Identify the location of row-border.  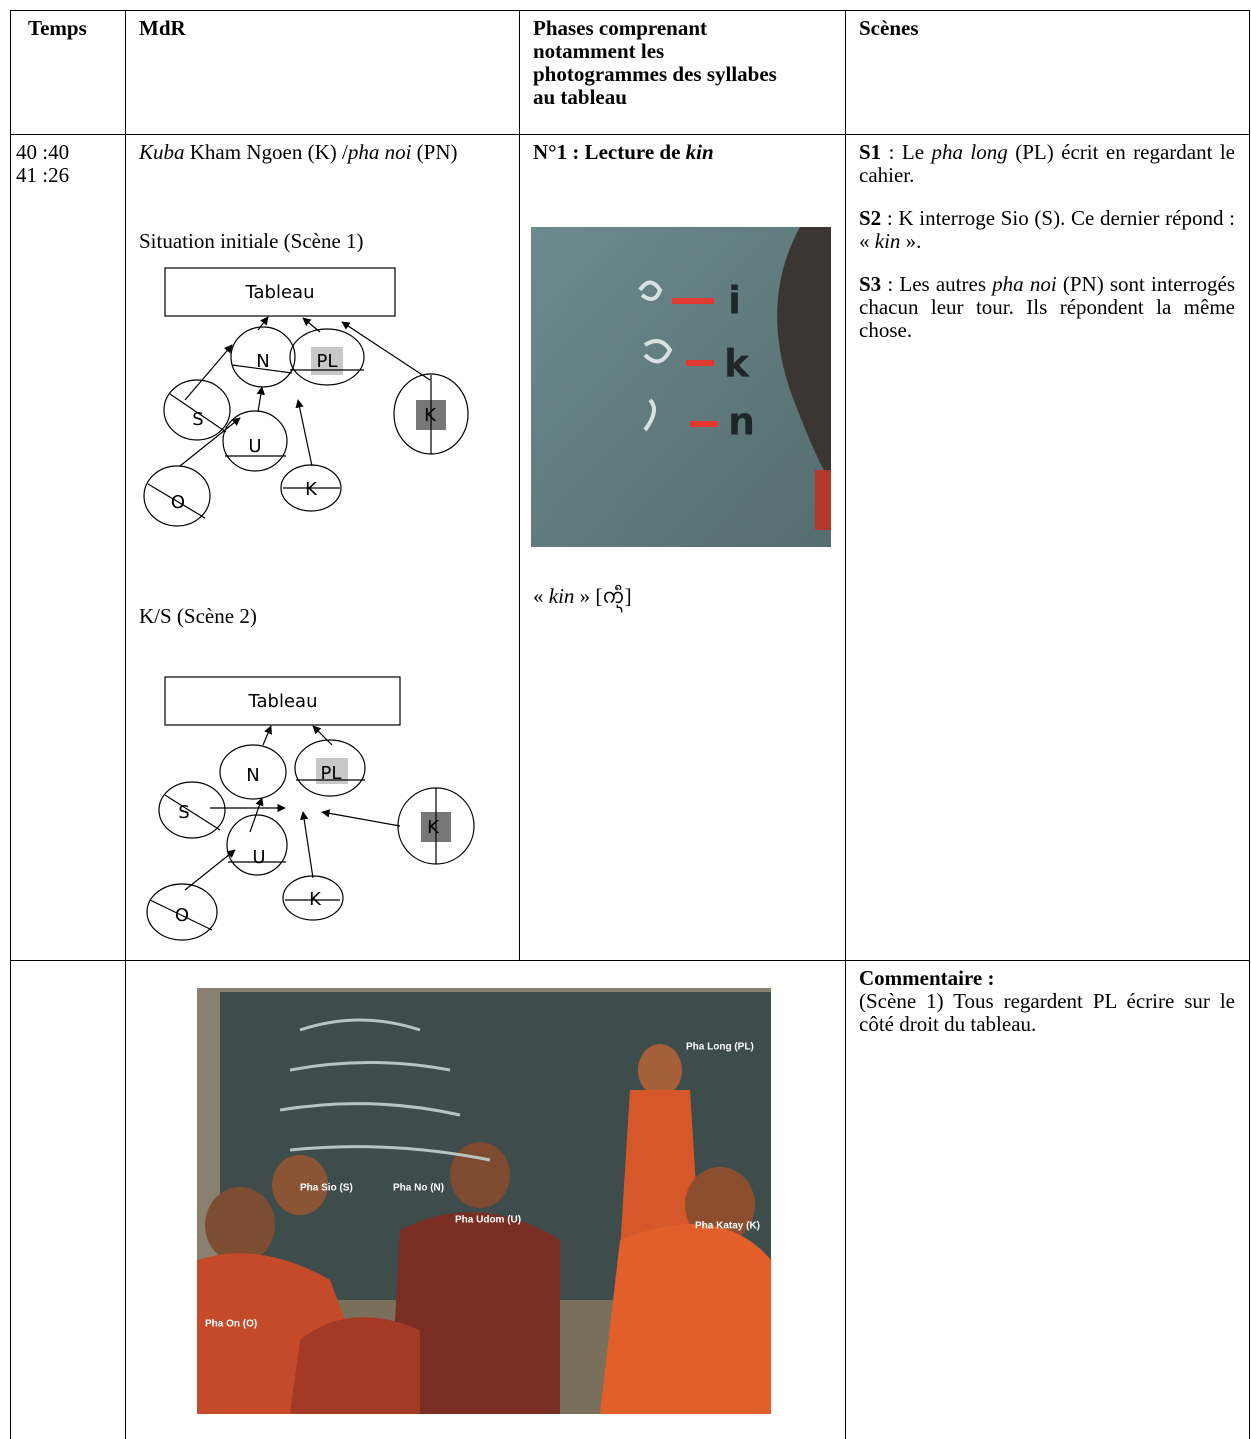
(630, 134).